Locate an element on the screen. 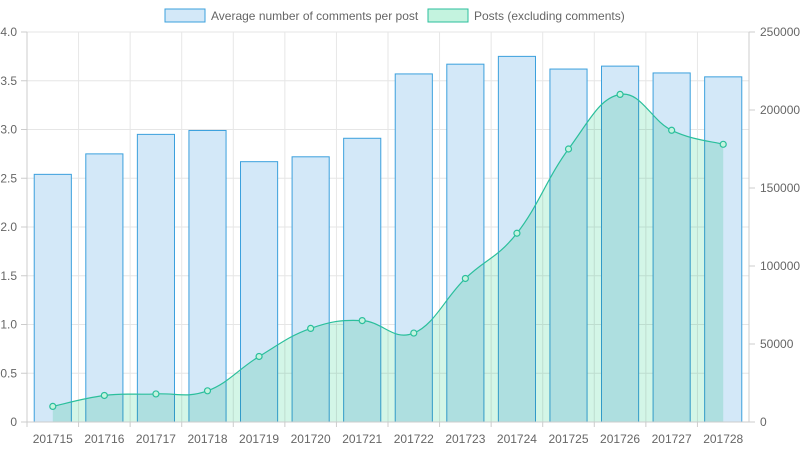 This screenshot has width=800, height=455. y-left-tick-label: 4.0 is located at coordinates (8, 32).